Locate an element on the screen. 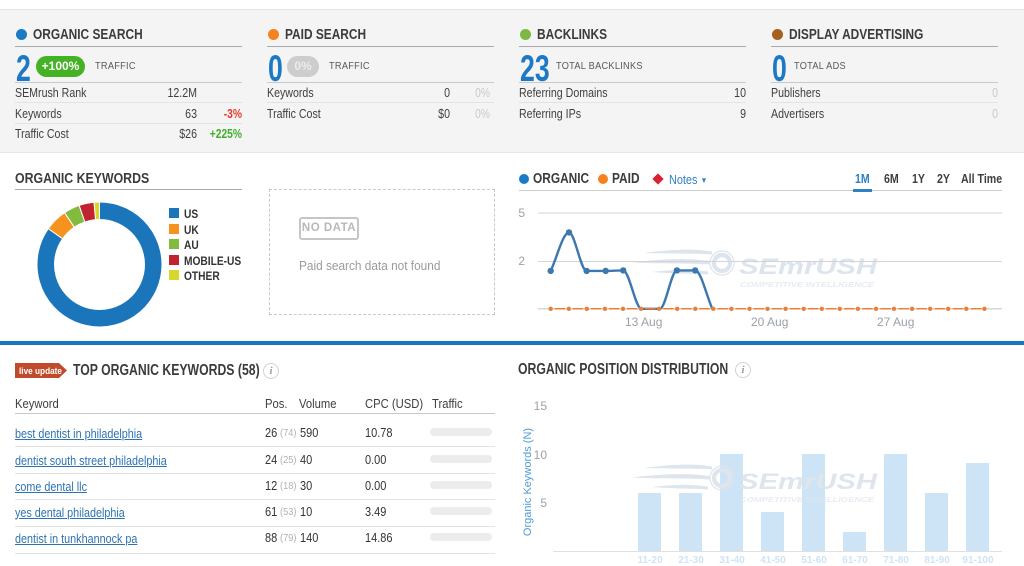 Image resolution: width=1024 pixels, height=566 pixels. svg-text: live update is located at coordinates (40, 371).